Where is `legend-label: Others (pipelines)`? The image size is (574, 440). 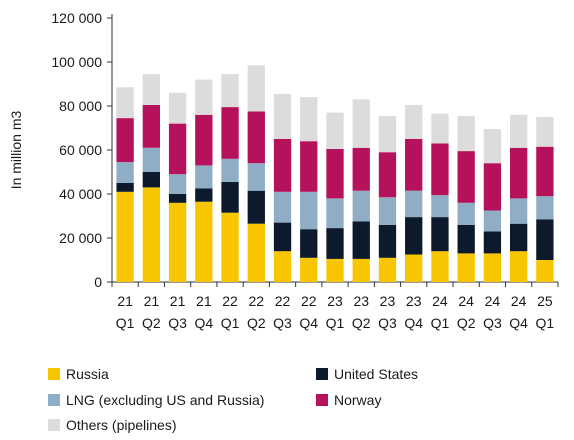
legend-label: Others (pipelines) is located at coordinates (121, 425).